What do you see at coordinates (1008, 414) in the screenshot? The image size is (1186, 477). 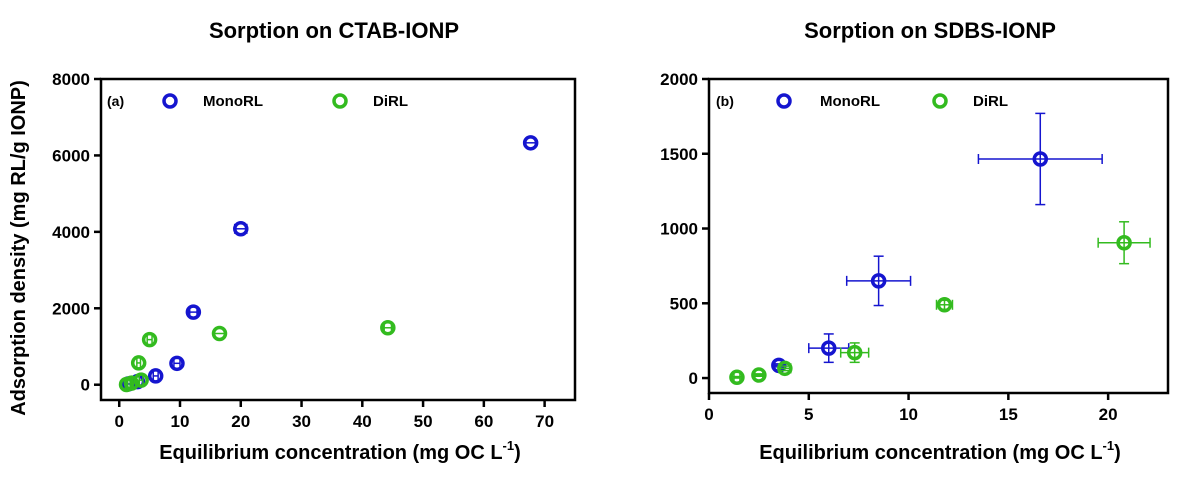 I see `x-tick-label-sdbs: 15` at bounding box center [1008, 414].